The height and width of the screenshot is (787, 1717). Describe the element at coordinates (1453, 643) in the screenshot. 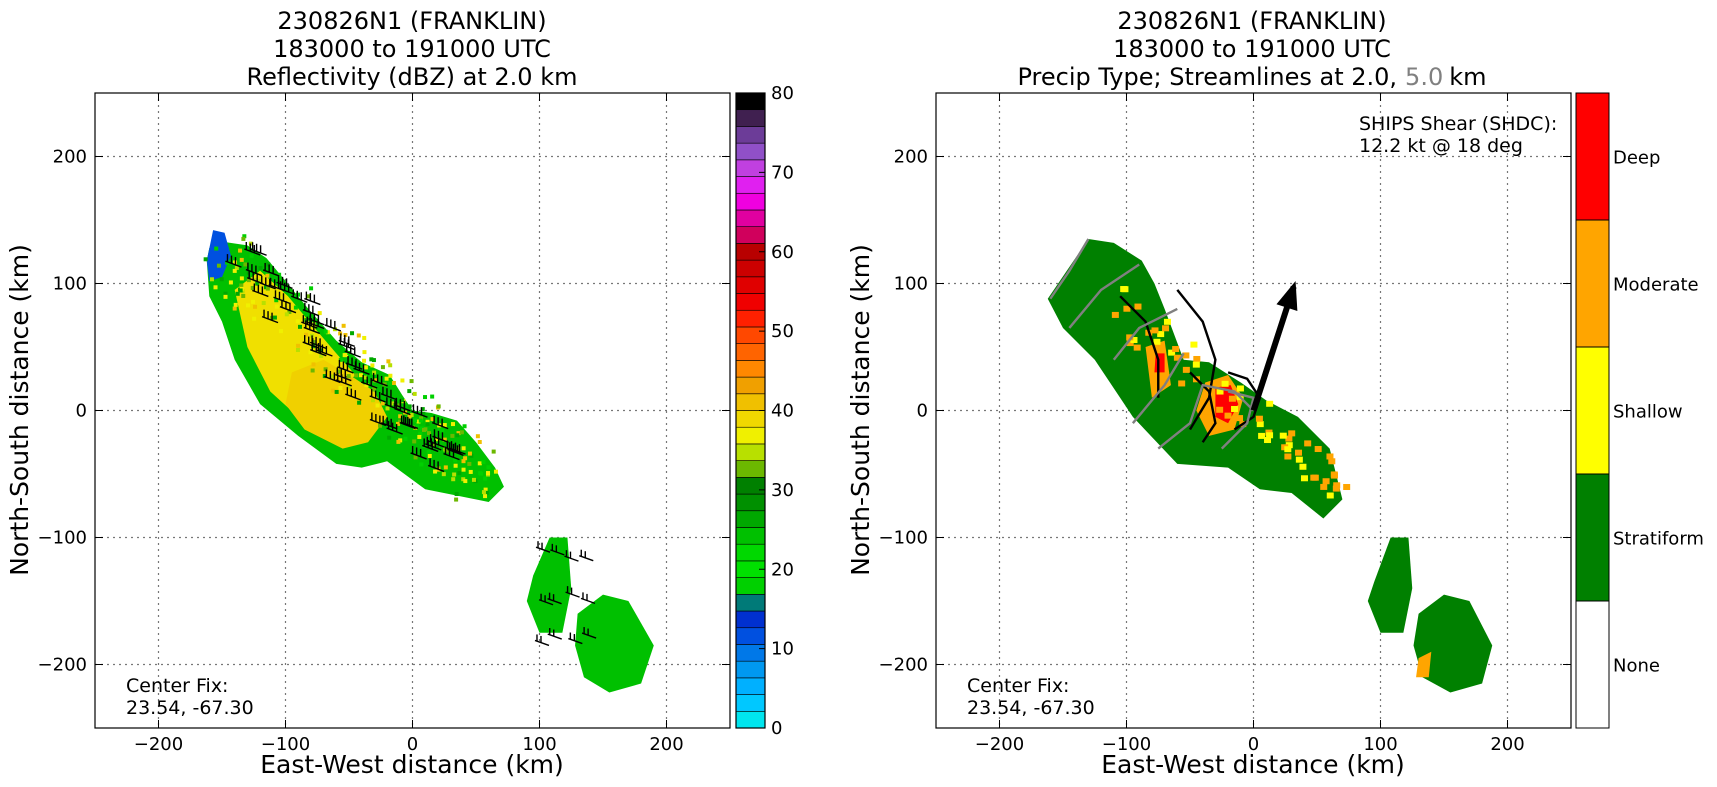

I see `precip-region-stratiform-south-b` at that location.